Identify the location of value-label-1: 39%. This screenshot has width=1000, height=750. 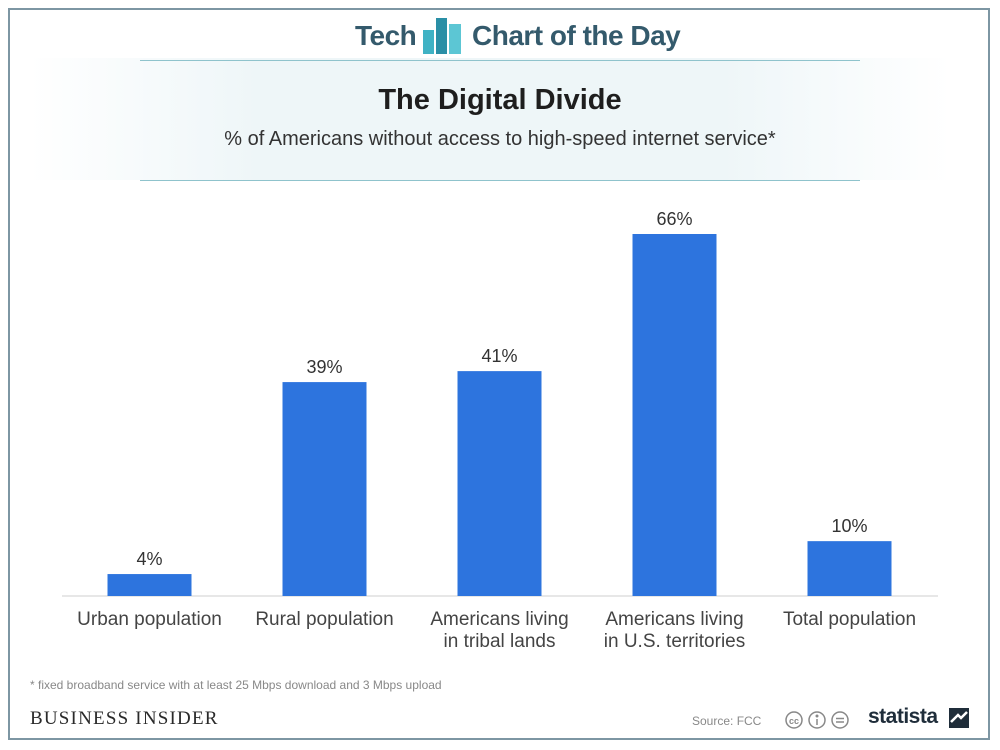
(324, 367).